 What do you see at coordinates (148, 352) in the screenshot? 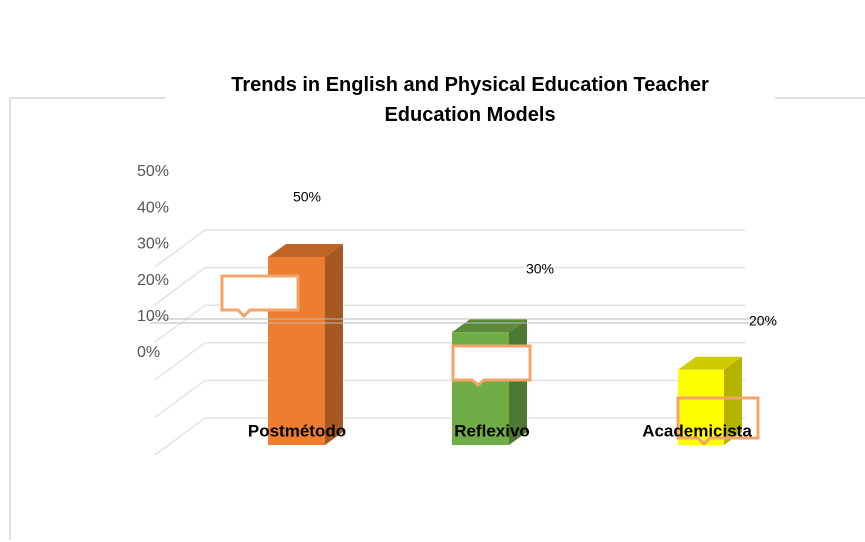
I see `y-tick-label: 0%` at bounding box center [148, 352].